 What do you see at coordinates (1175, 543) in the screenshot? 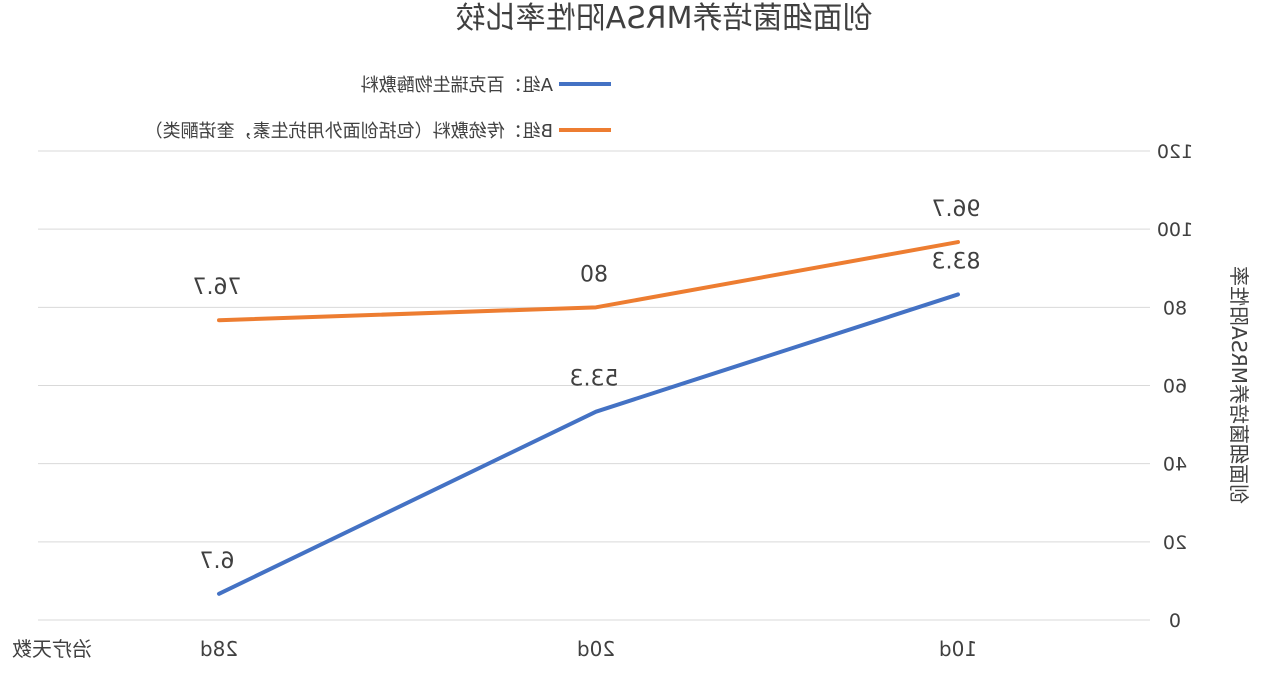
I see `y-tick-label: 20` at bounding box center [1175, 543].